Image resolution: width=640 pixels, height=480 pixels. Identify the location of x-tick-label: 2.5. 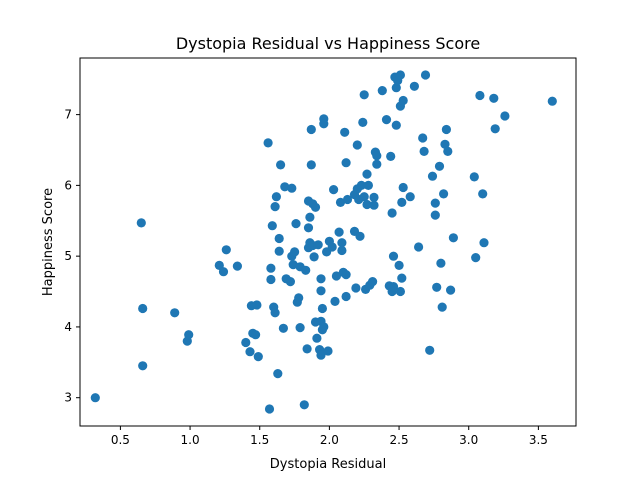
(399, 440).